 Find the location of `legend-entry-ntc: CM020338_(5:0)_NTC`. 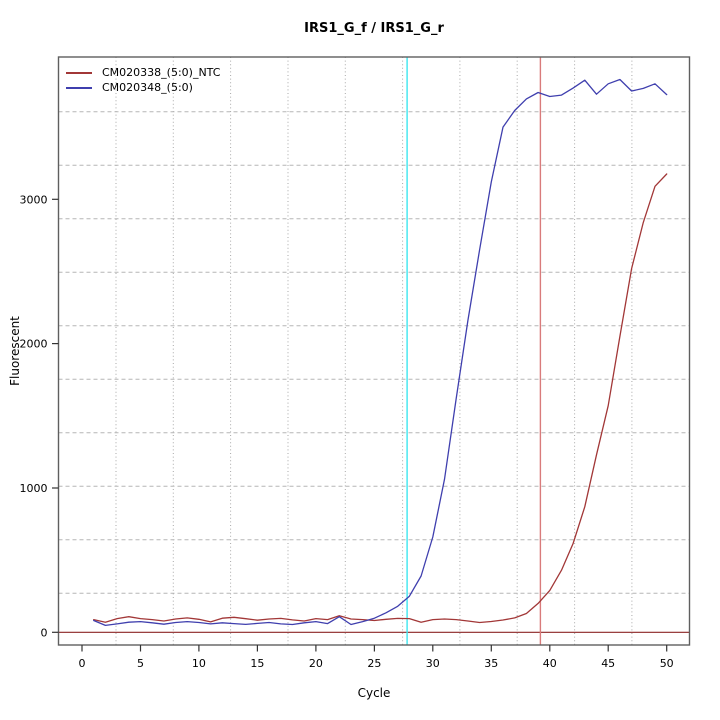

legend-entry-ntc: CM020338_(5:0)_NTC is located at coordinates (143, 72).